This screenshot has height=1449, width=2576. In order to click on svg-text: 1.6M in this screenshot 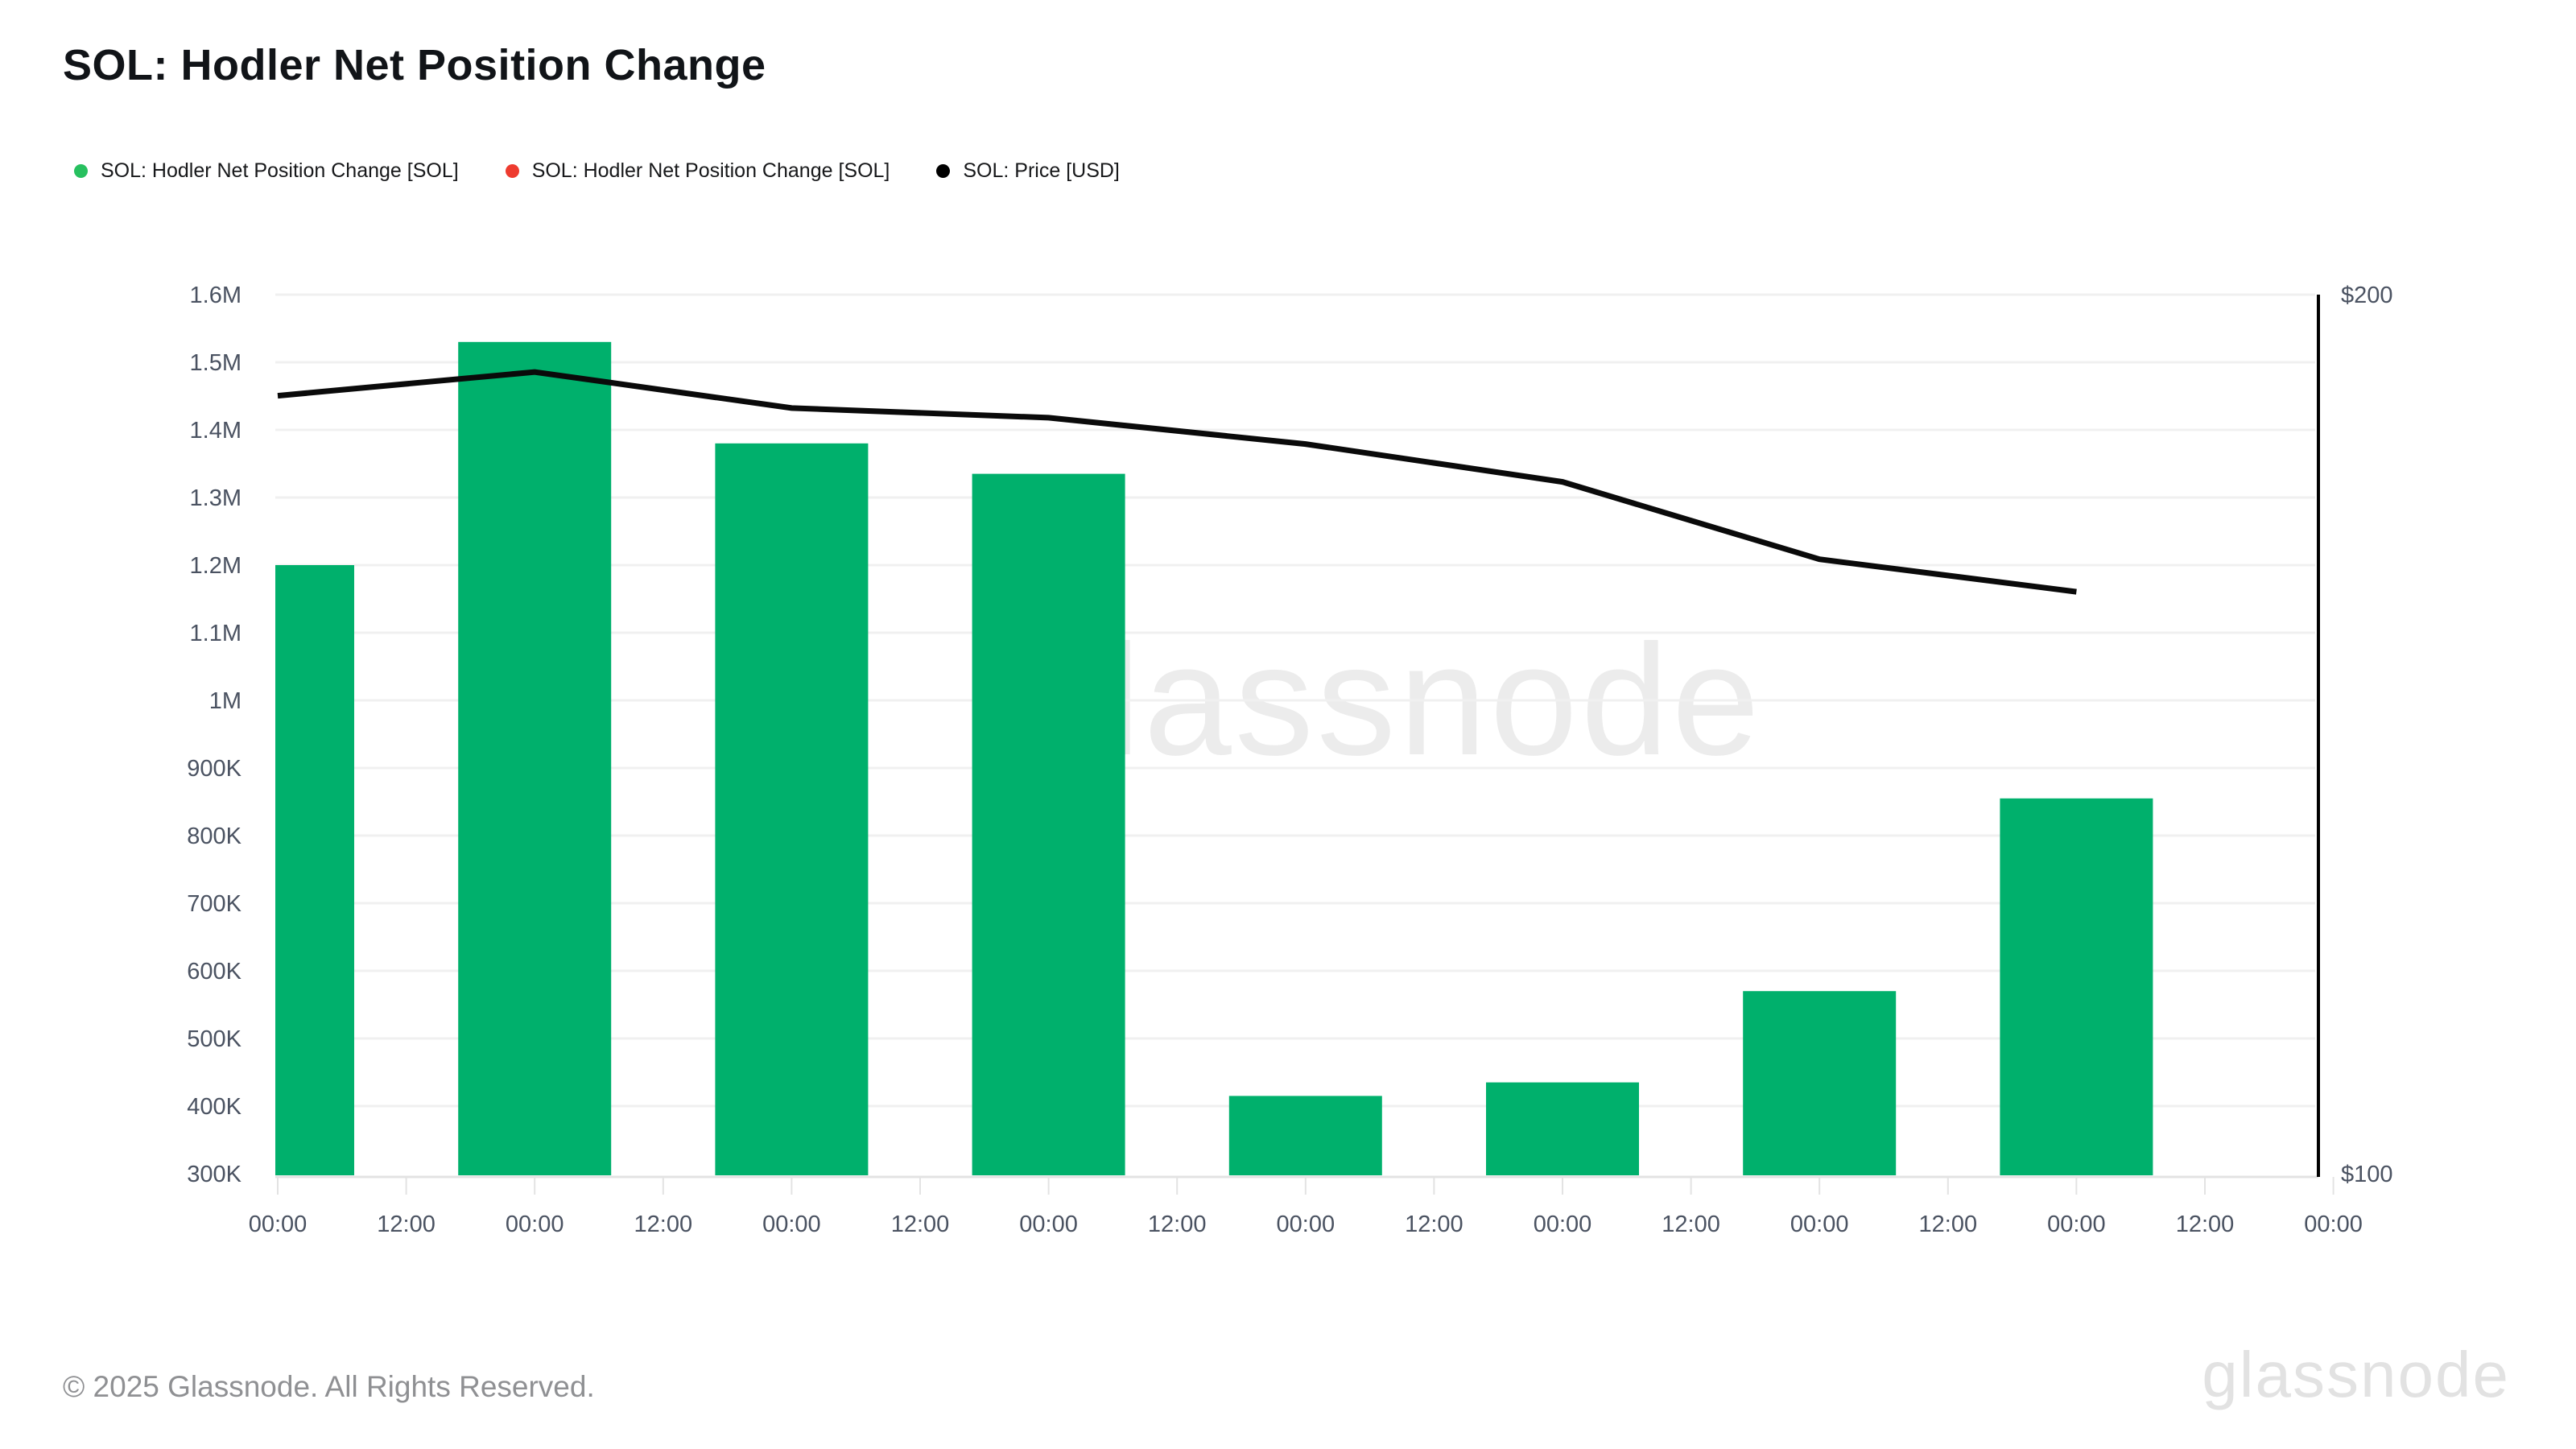, I will do `click(216, 295)`.